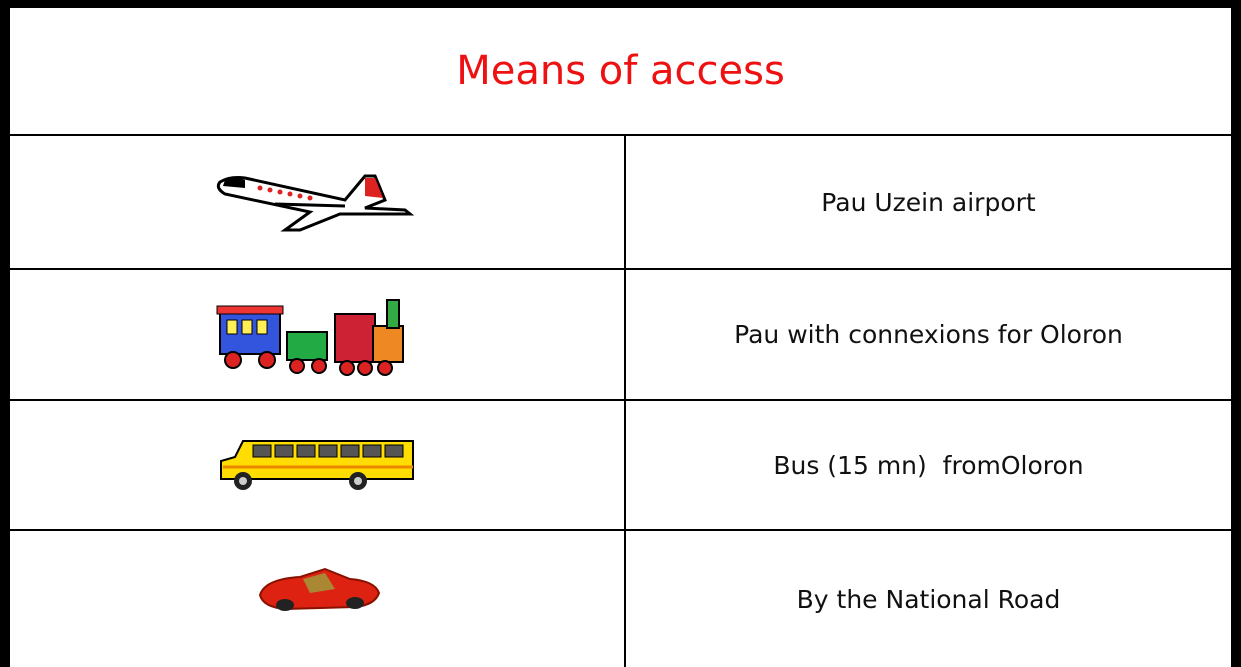 Image resolution: width=1241 pixels, height=667 pixels. Describe the element at coordinates (319, 589) in the screenshot. I see `car-icon` at that location.